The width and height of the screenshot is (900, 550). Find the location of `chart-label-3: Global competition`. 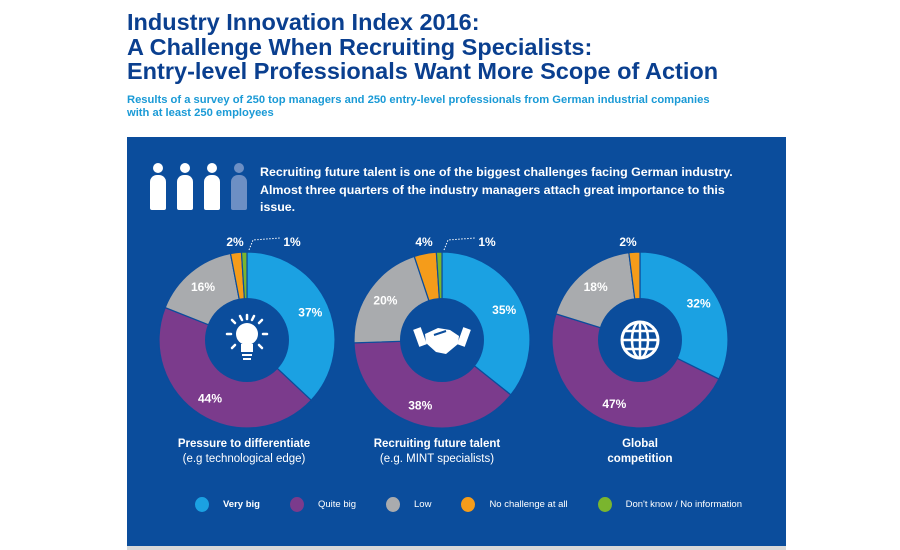

chart-label-3: Global competition is located at coordinates (640, 452).